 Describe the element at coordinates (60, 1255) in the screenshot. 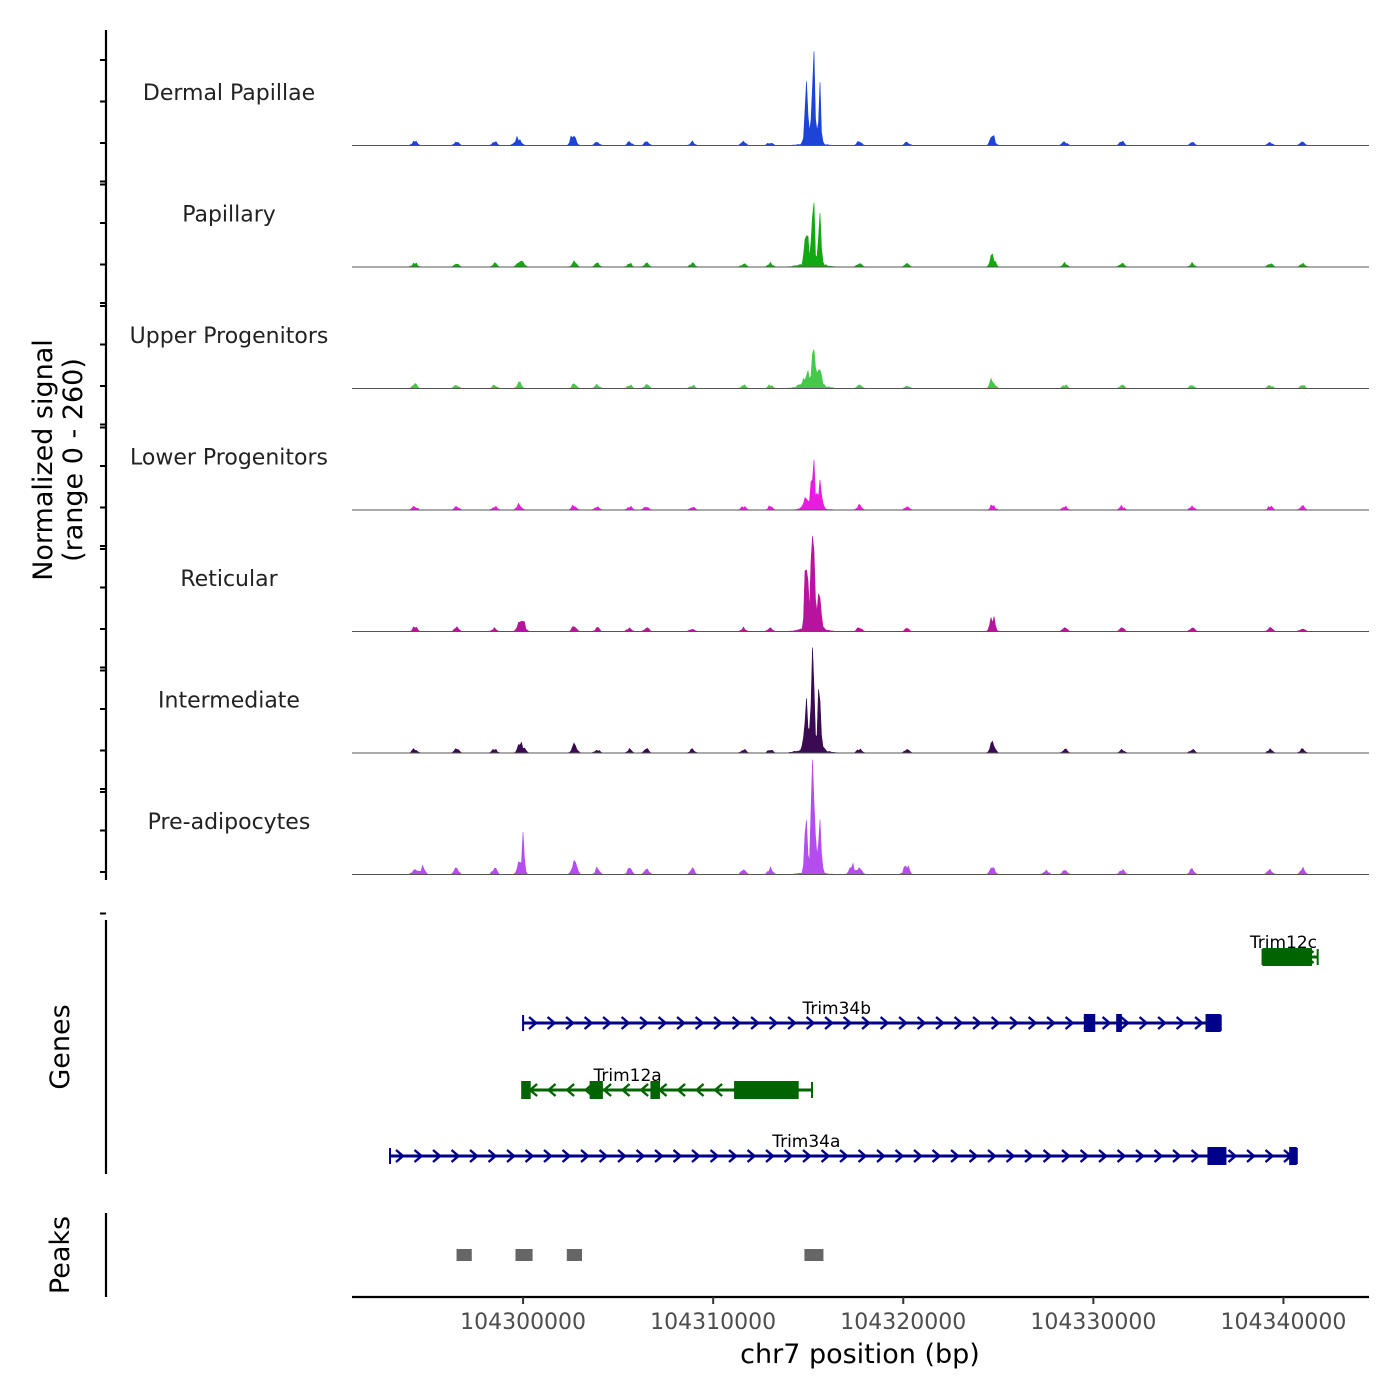

I see `peaks-panel-label: Peaks` at that location.